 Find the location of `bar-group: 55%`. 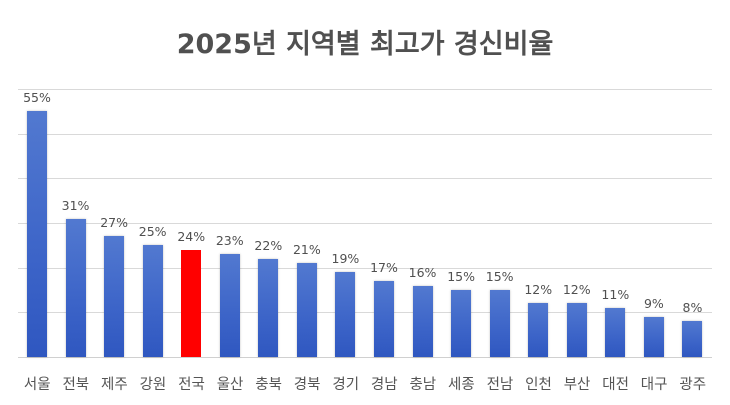

bar-group: 55% is located at coordinates (37, 223).